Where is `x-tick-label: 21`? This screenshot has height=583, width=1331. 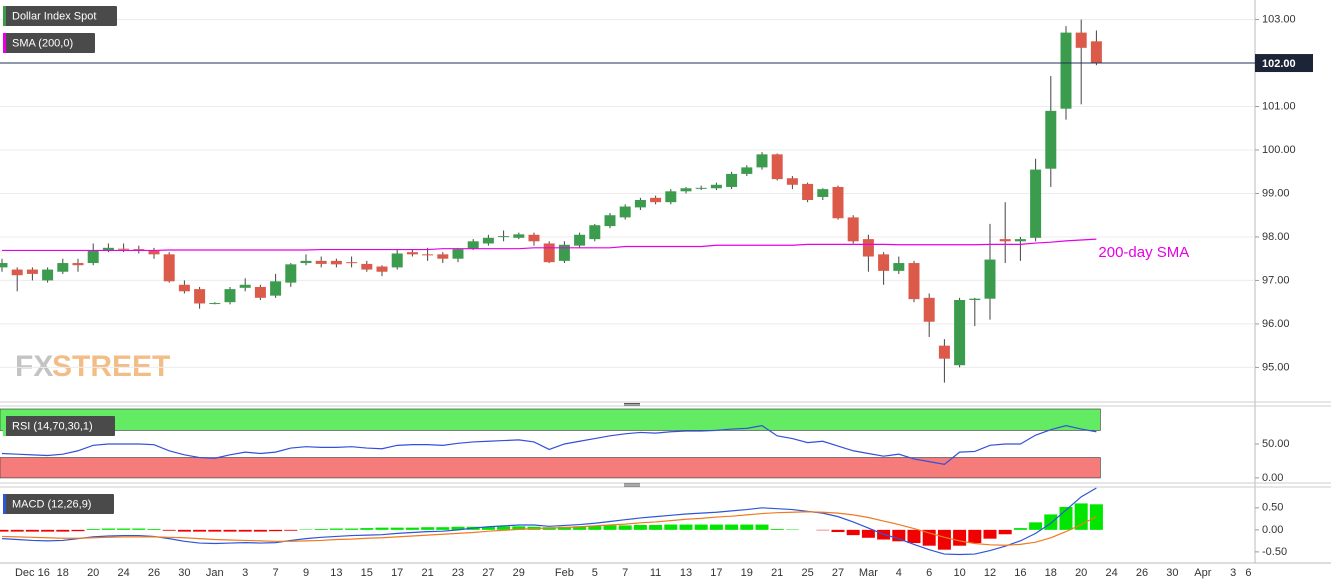 x-tick-label: 21 is located at coordinates (427, 573).